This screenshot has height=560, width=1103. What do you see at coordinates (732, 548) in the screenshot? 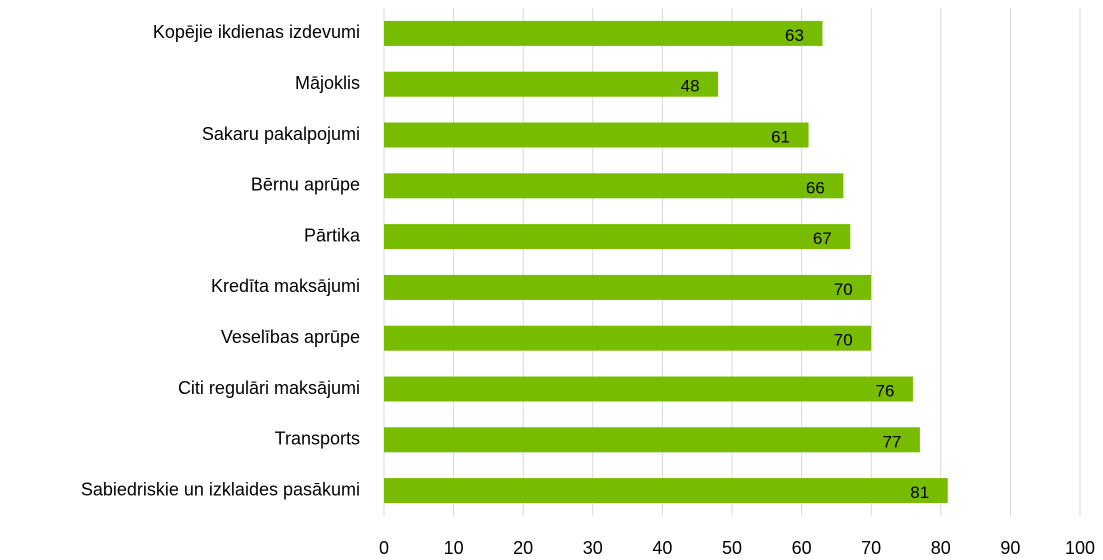
I see `x-tick-label: 50` at bounding box center [732, 548].